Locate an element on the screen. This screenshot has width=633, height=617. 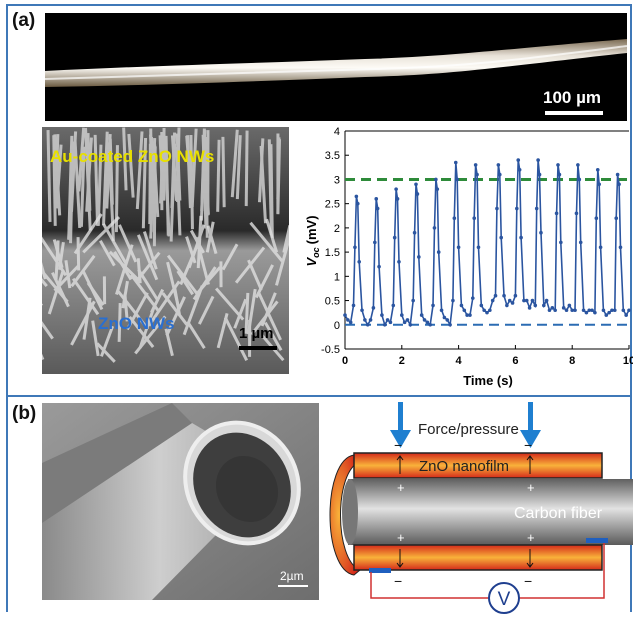
scale-bar-100um is located at coordinates (574, 113).